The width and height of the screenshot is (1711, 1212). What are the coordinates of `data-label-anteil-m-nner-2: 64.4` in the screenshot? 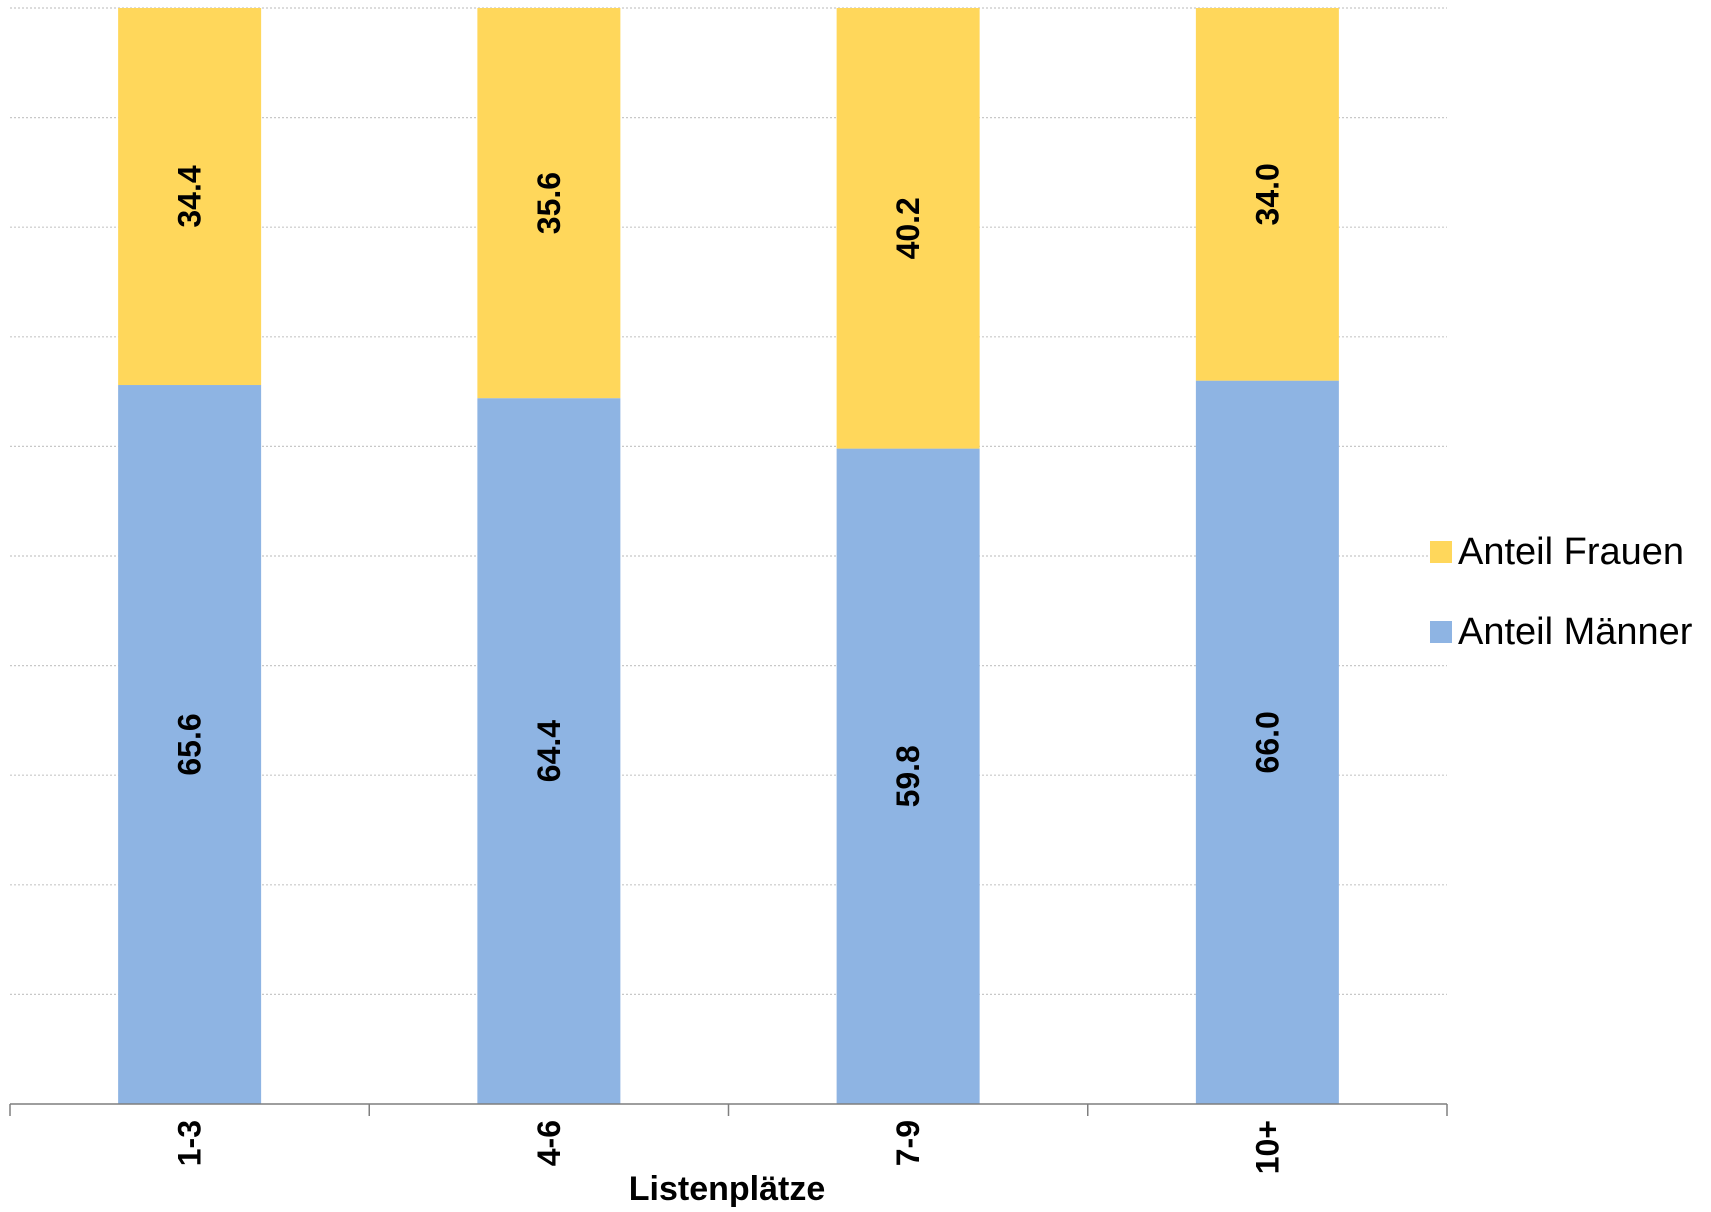 It's located at (549, 751).